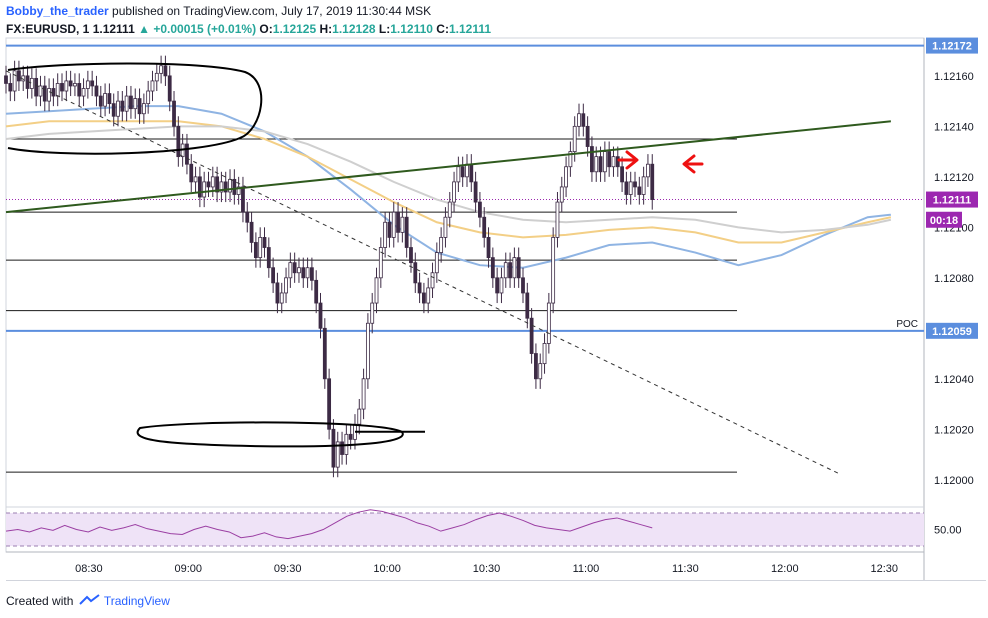 This screenshot has height=618, width=988. Describe the element at coordinates (952, 332) in the screenshot. I see `price-tag-label: 1.12059` at that location.